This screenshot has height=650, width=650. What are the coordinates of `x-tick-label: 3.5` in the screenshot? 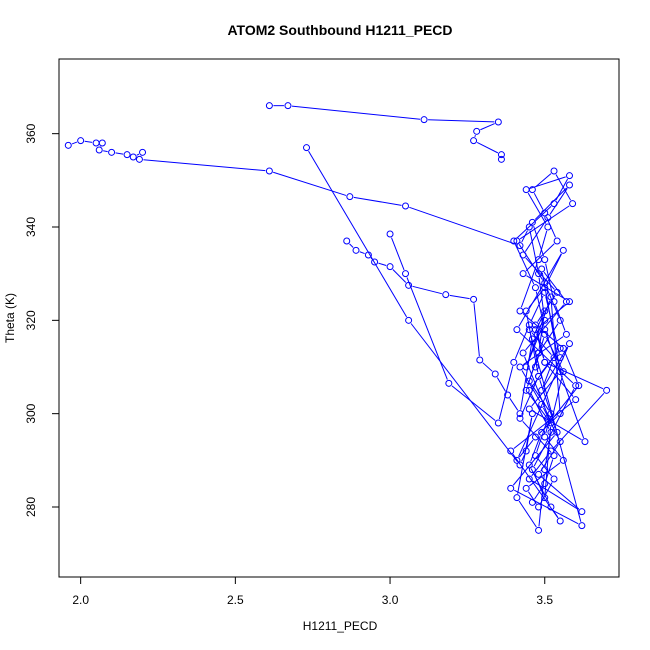 It's located at (544, 600).